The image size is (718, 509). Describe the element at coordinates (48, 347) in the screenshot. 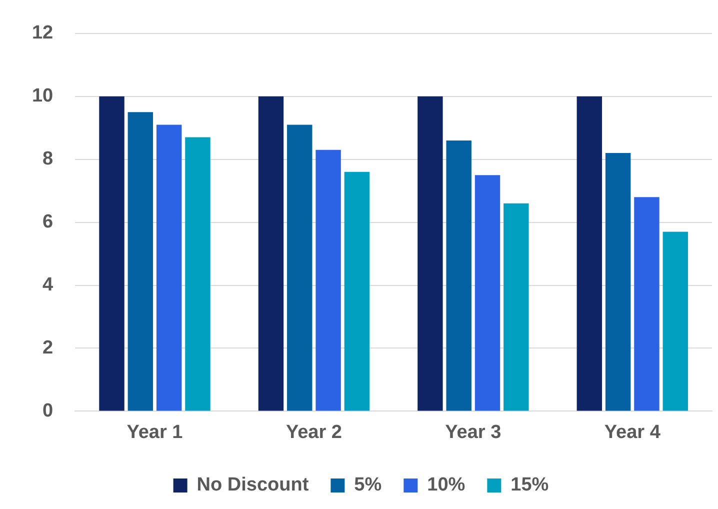

I see `y-tick-label: 2` at that location.